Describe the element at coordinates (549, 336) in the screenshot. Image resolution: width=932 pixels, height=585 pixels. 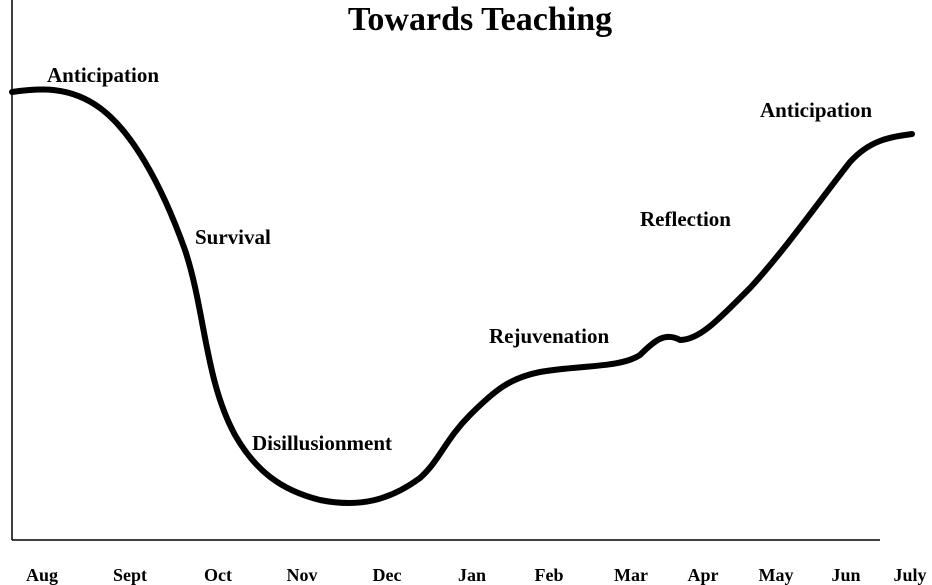
I see `phase-label: Rejuvenation` at that location.